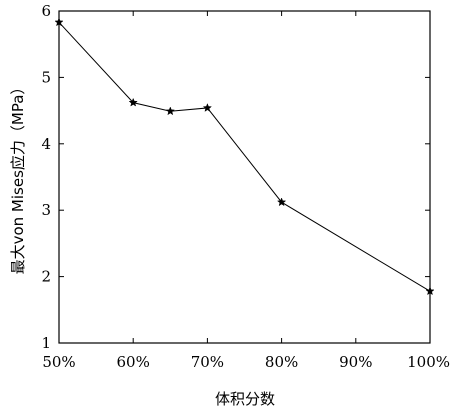  What do you see at coordinates (58, 362) in the screenshot?
I see `x-tick-label: 50%` at bounding box center [58, 362].